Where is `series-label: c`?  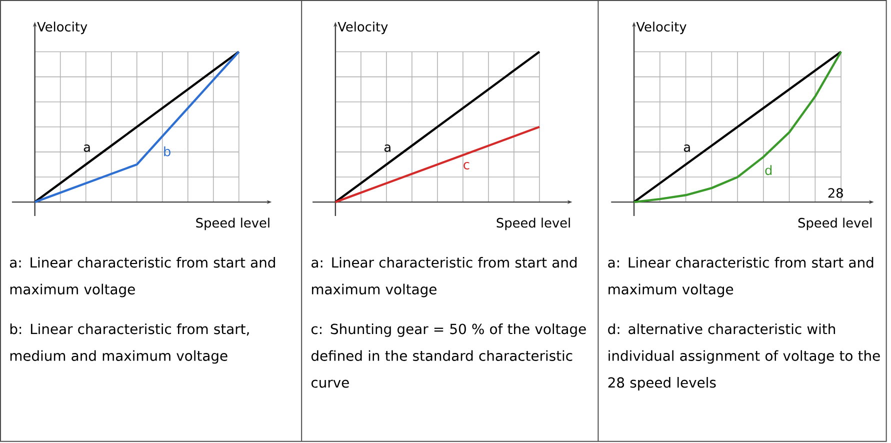
series-label: c is located at coordinates (467, 166).